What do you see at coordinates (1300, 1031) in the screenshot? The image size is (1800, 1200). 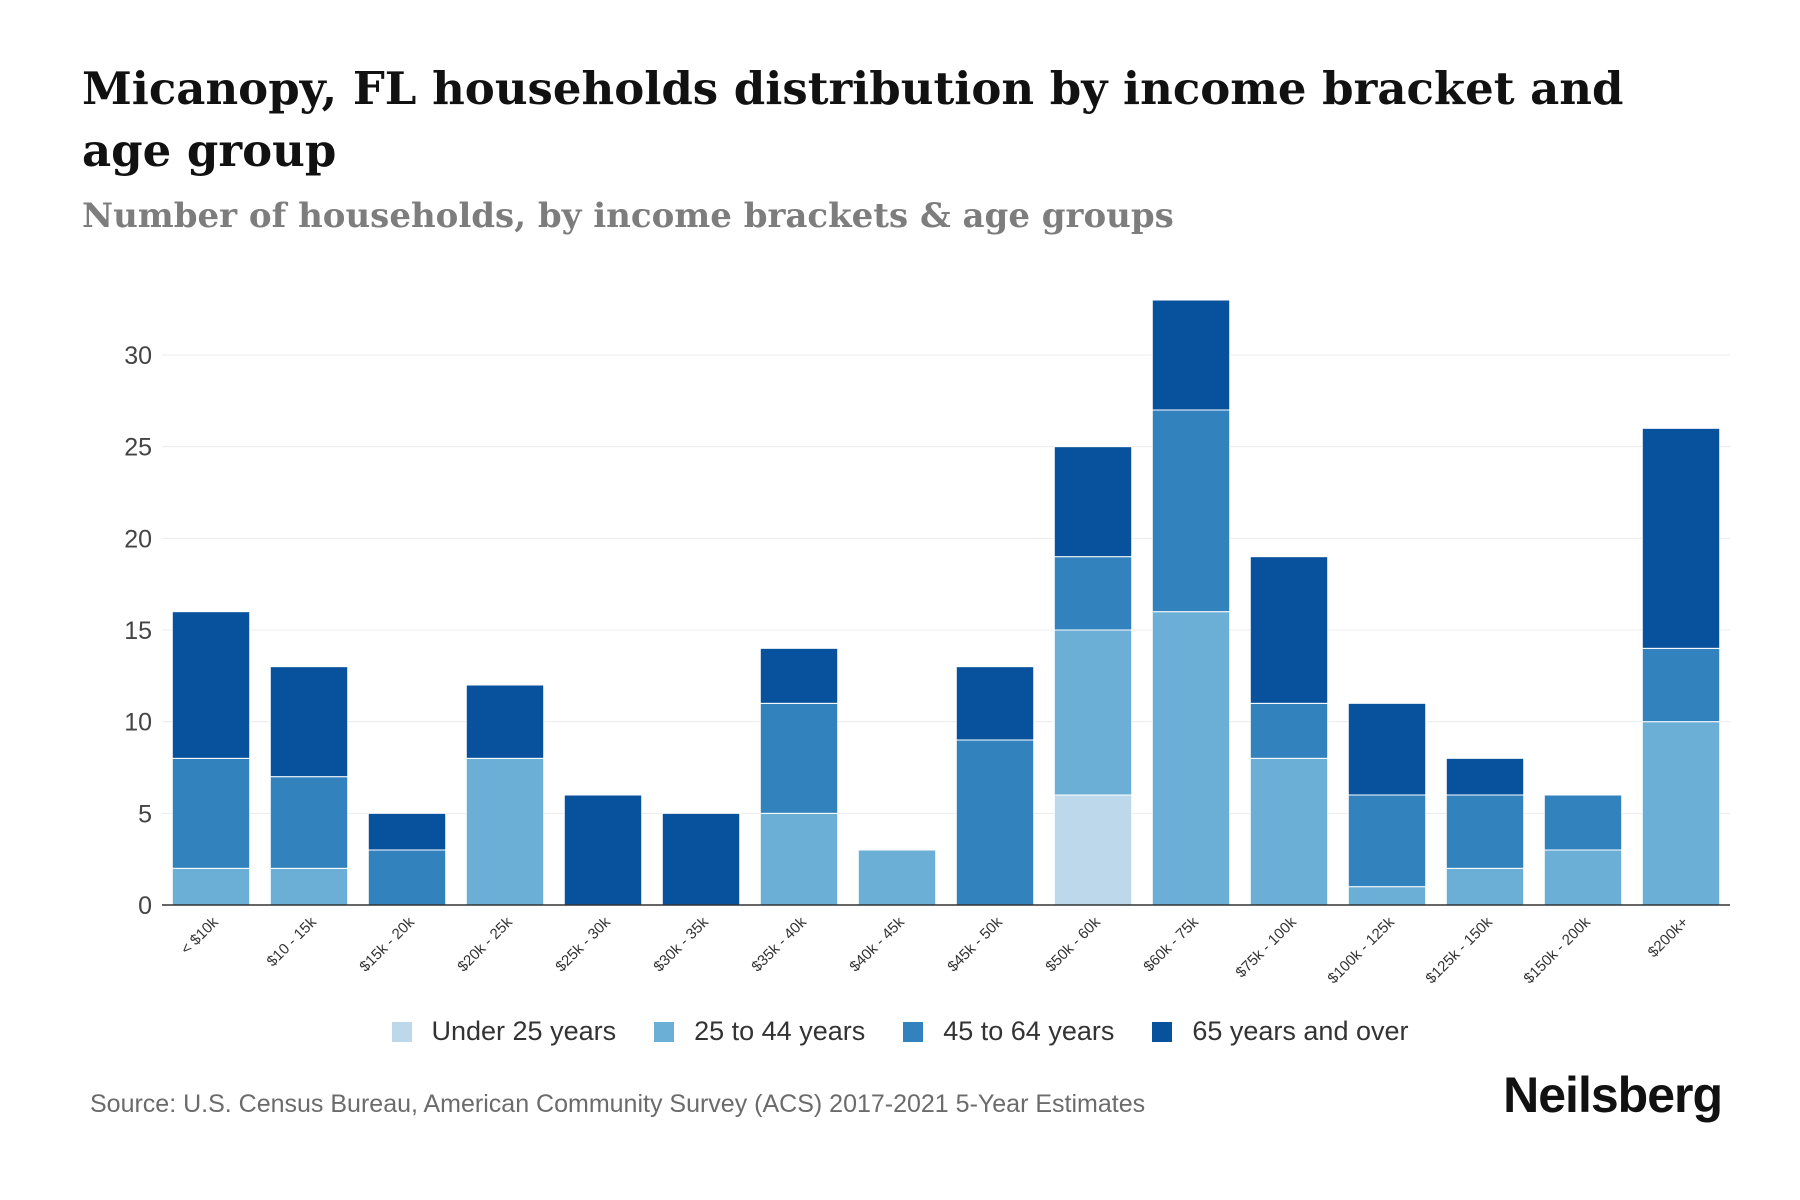 I see `legend-label: 65 years and over` at bounding box center [1300, 1031].